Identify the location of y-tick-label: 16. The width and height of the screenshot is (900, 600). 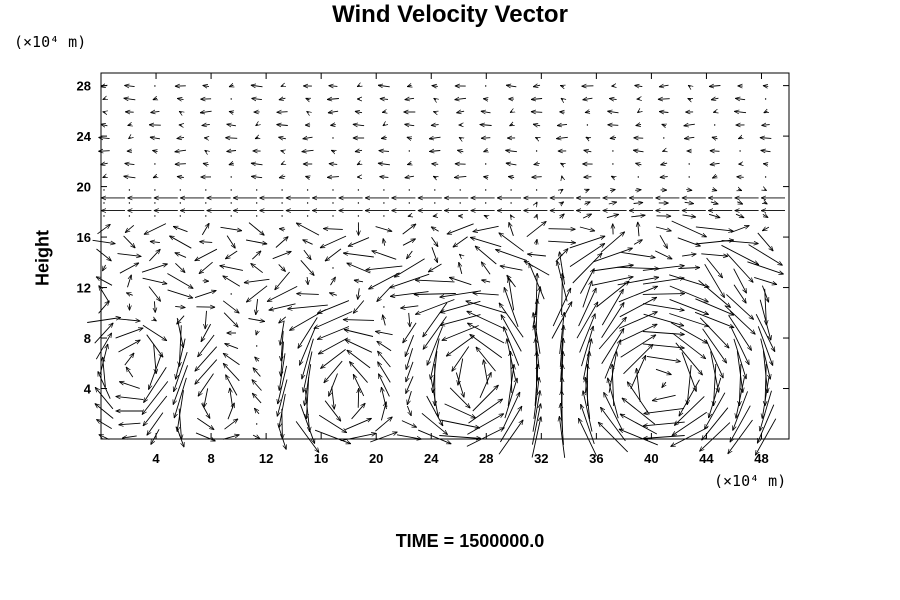
(84, 237).